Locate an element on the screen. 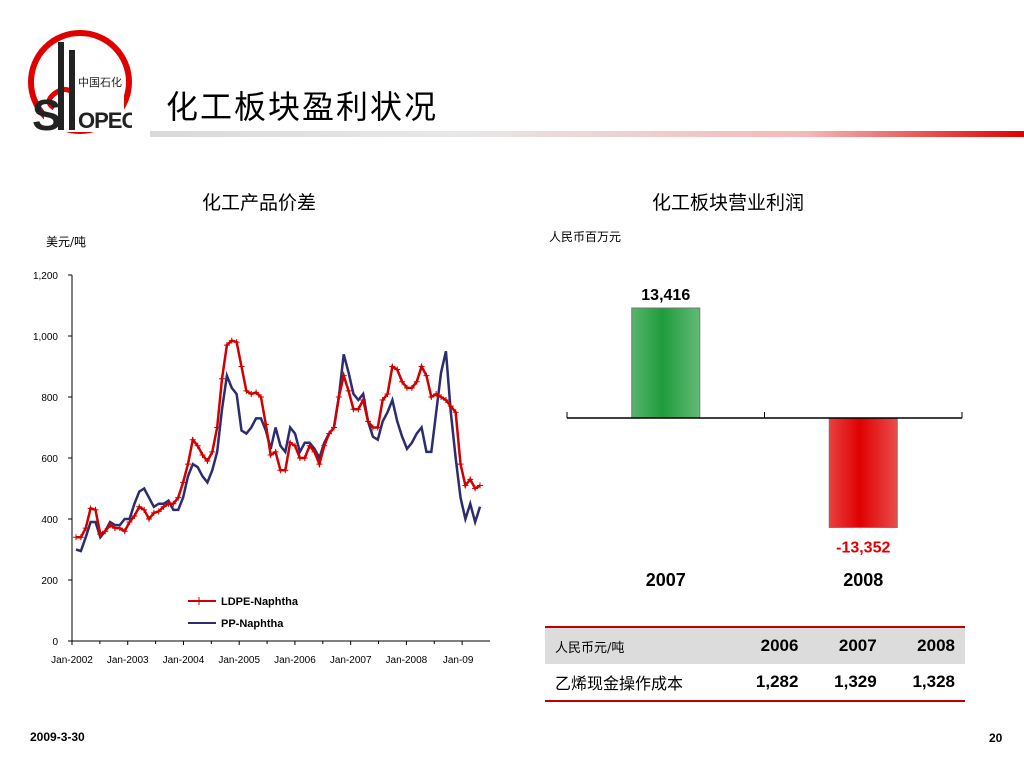 This screenshot has height=768, width=1024. svg-text: S is located at coordinates (46, 112).